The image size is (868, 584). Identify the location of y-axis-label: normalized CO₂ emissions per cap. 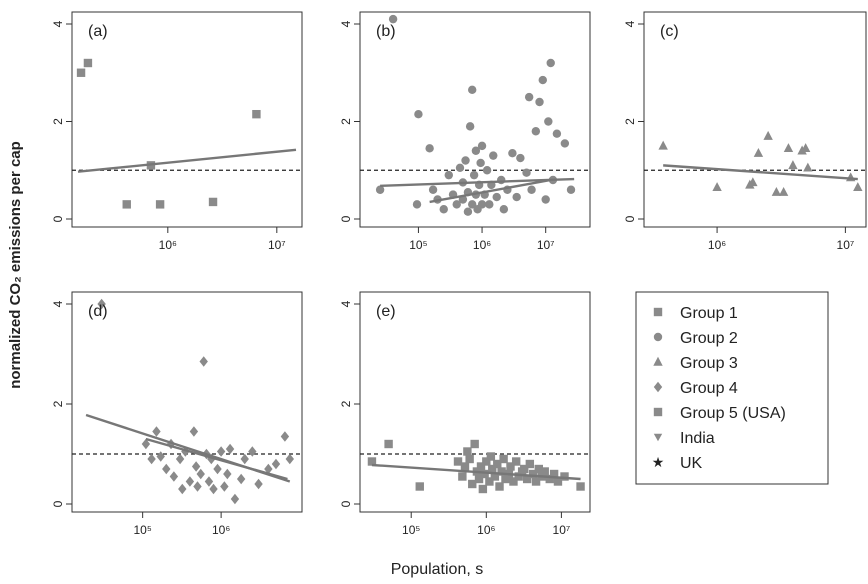
(15, 265).